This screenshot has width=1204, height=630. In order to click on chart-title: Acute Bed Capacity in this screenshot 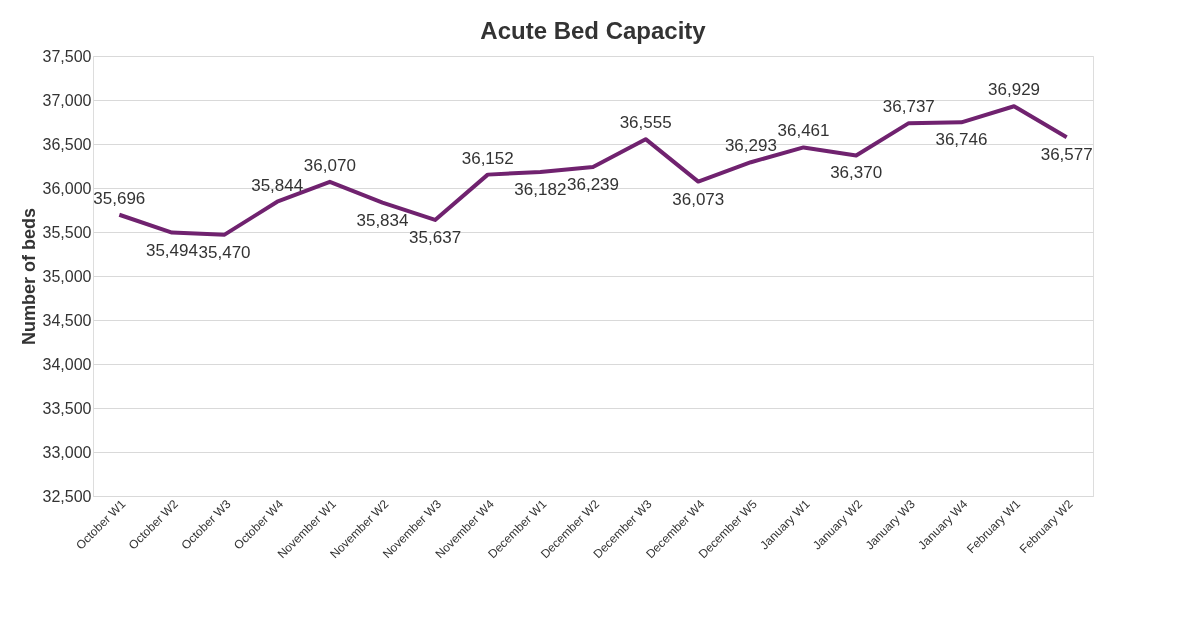, I will do `click(593, 30)`.